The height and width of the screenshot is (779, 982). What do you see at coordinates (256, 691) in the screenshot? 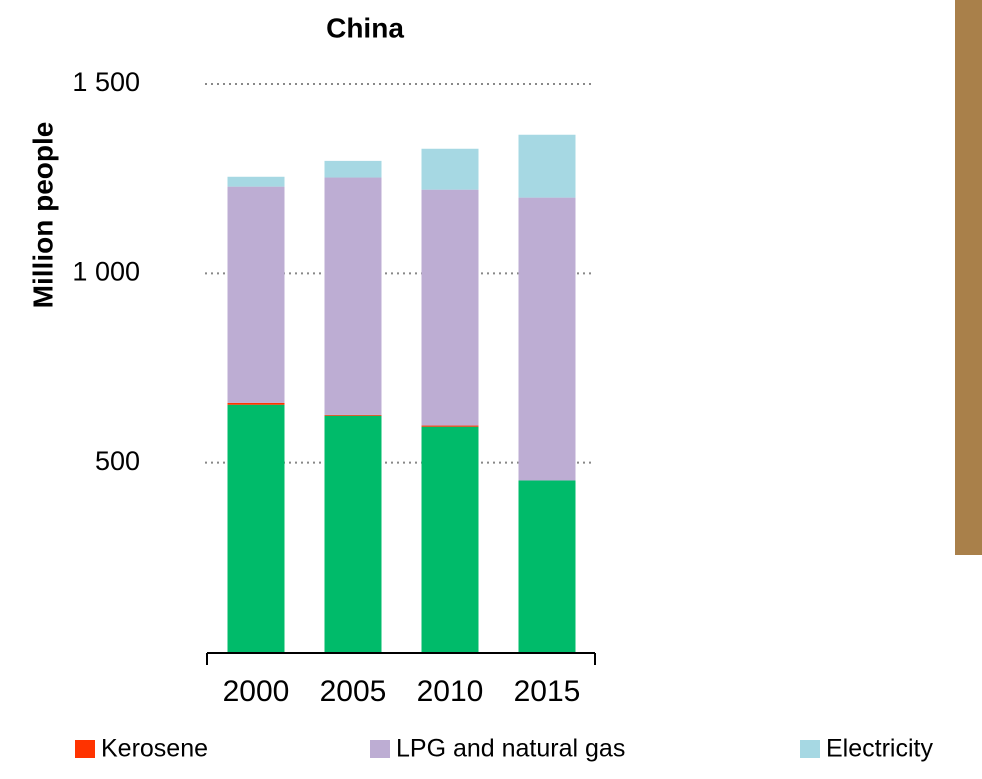
I see `x-tick-label: 2000` at bounding box center [256, 691].